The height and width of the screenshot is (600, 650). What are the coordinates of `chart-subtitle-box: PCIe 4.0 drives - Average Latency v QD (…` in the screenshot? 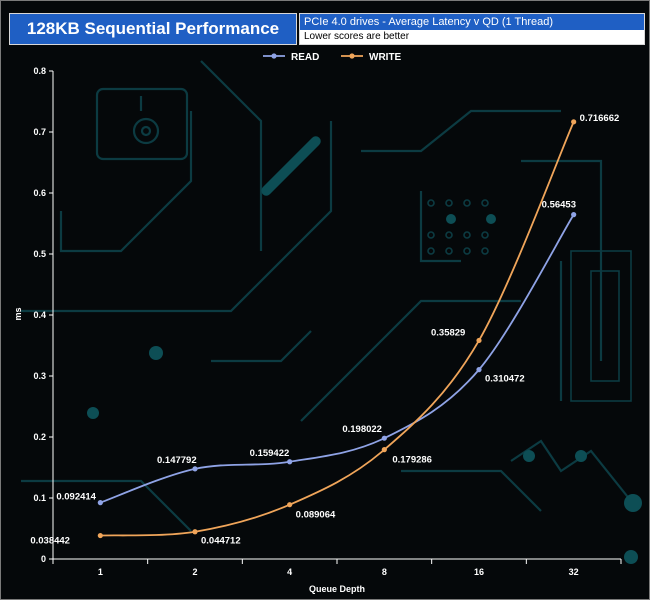 It's located at (472, 29).